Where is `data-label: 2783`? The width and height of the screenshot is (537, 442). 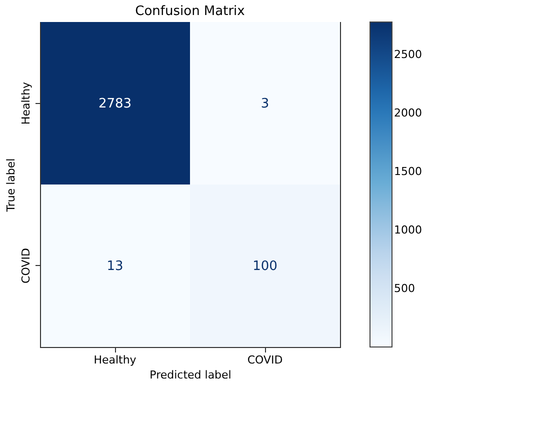 data-label: 2783 is located at coordinates (115, 104).